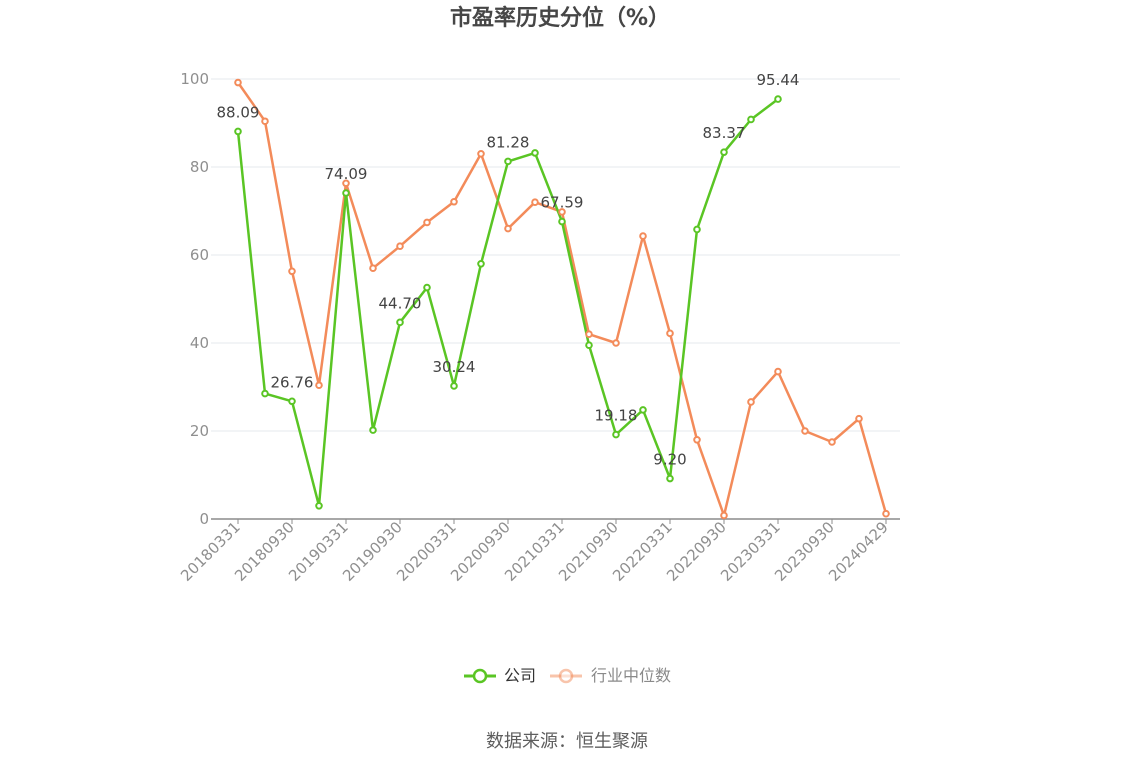 This screenshot has height=766, width=1134. Describe the element at coordinates (204, 519) in the screenshot. I see `y-tick-label: 0` at that location.